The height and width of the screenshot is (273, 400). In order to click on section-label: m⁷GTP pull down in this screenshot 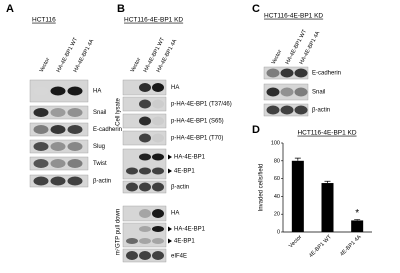, I will do `click(118, 232)`.